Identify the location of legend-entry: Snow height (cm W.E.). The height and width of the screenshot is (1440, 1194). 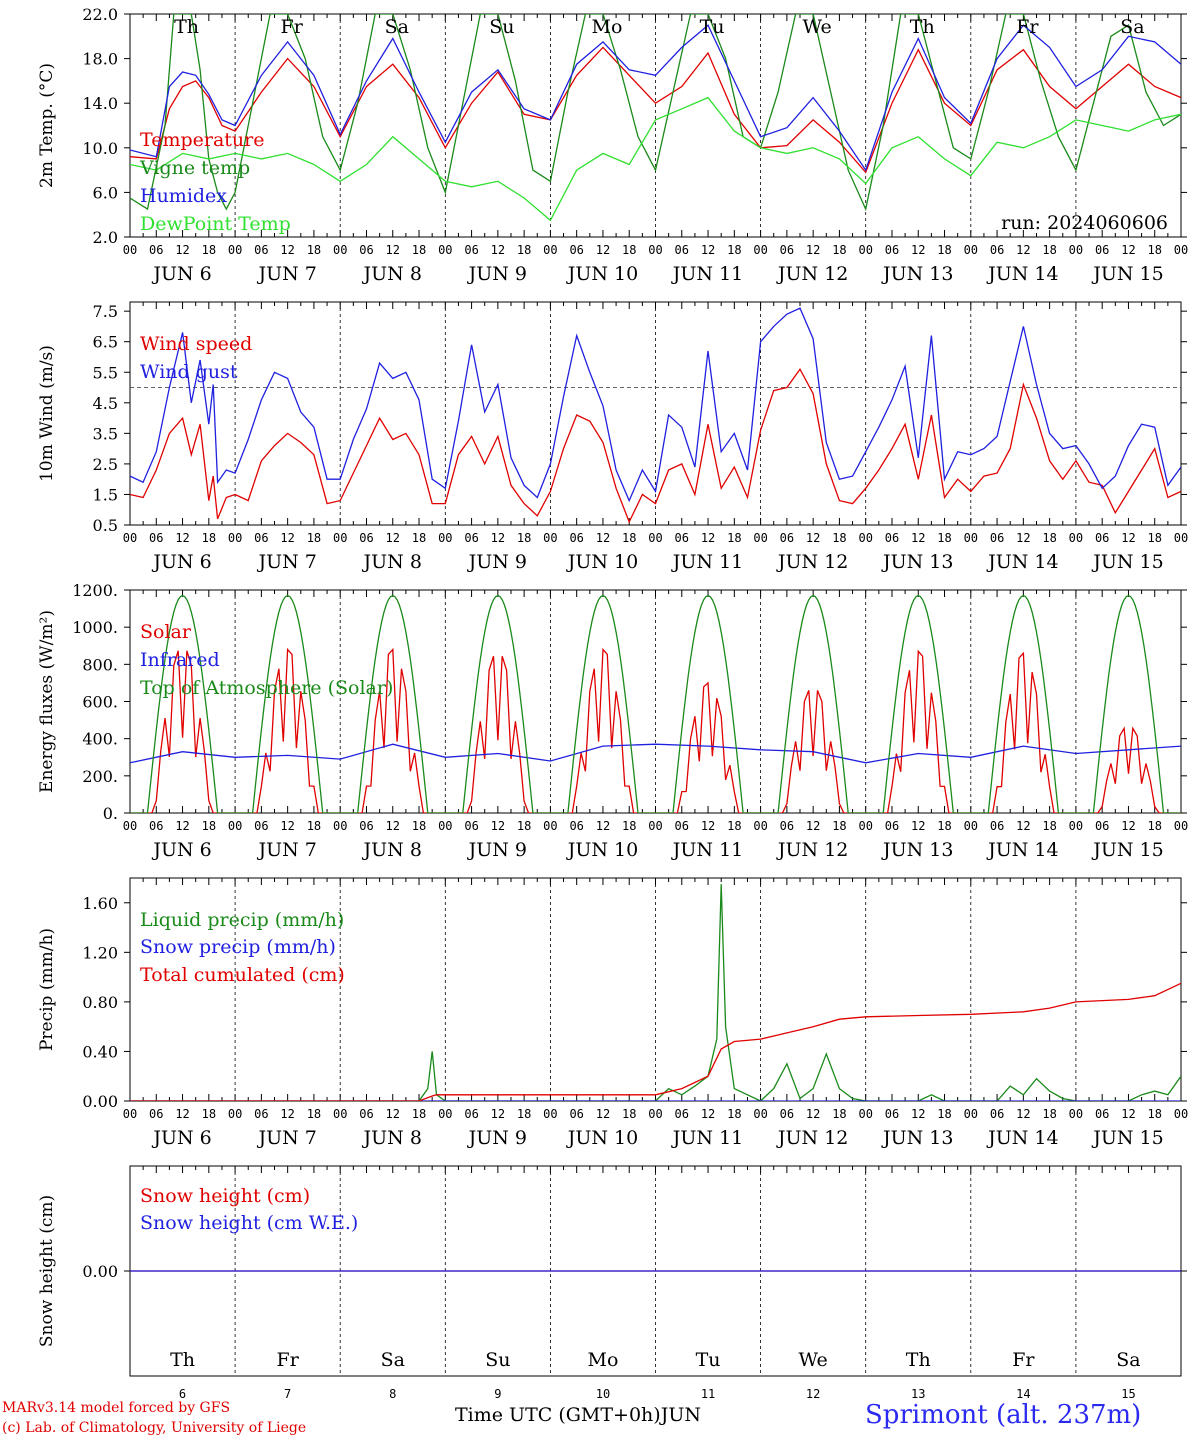
(249, 1223).